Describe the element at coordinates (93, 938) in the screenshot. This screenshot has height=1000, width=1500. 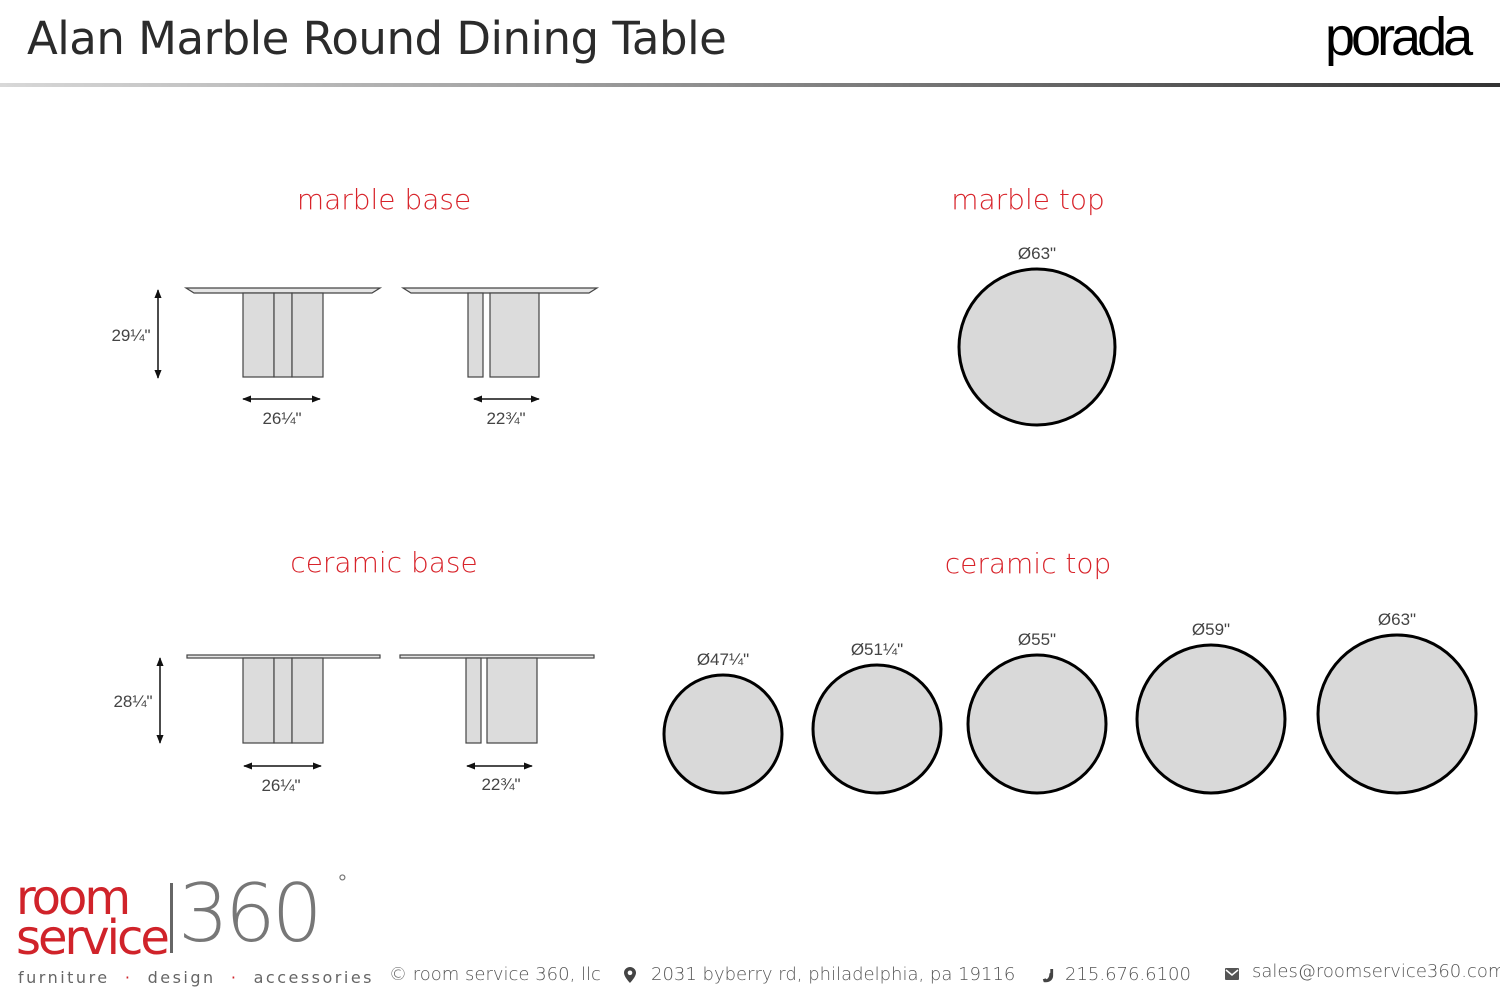
I see `logo-service: service` at that location.